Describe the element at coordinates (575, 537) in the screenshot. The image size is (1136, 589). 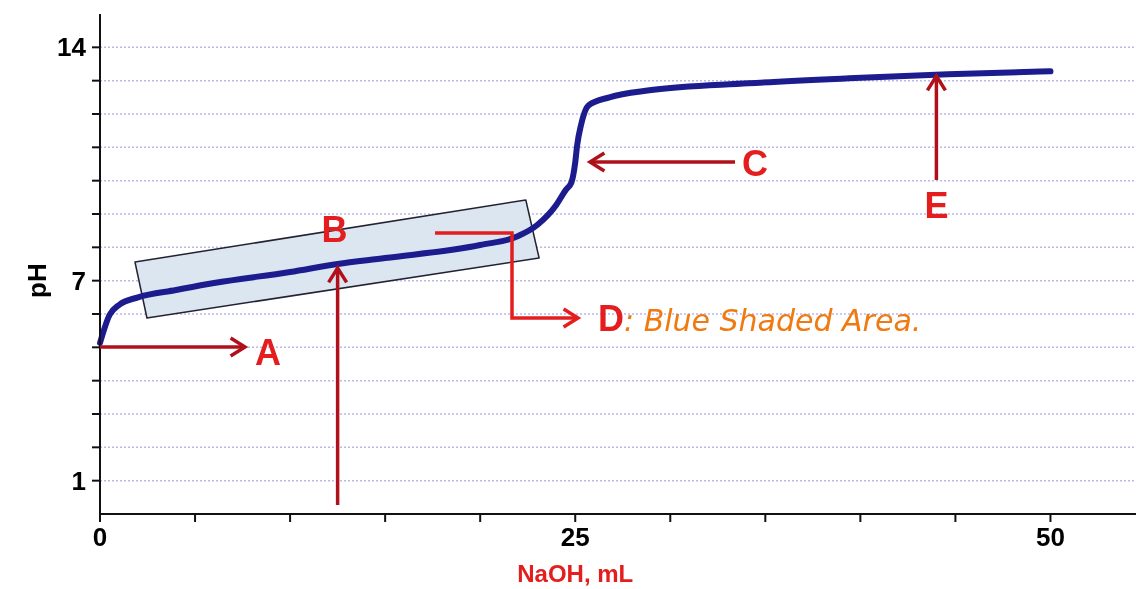
I see `x-tick-label: 25` at that location.